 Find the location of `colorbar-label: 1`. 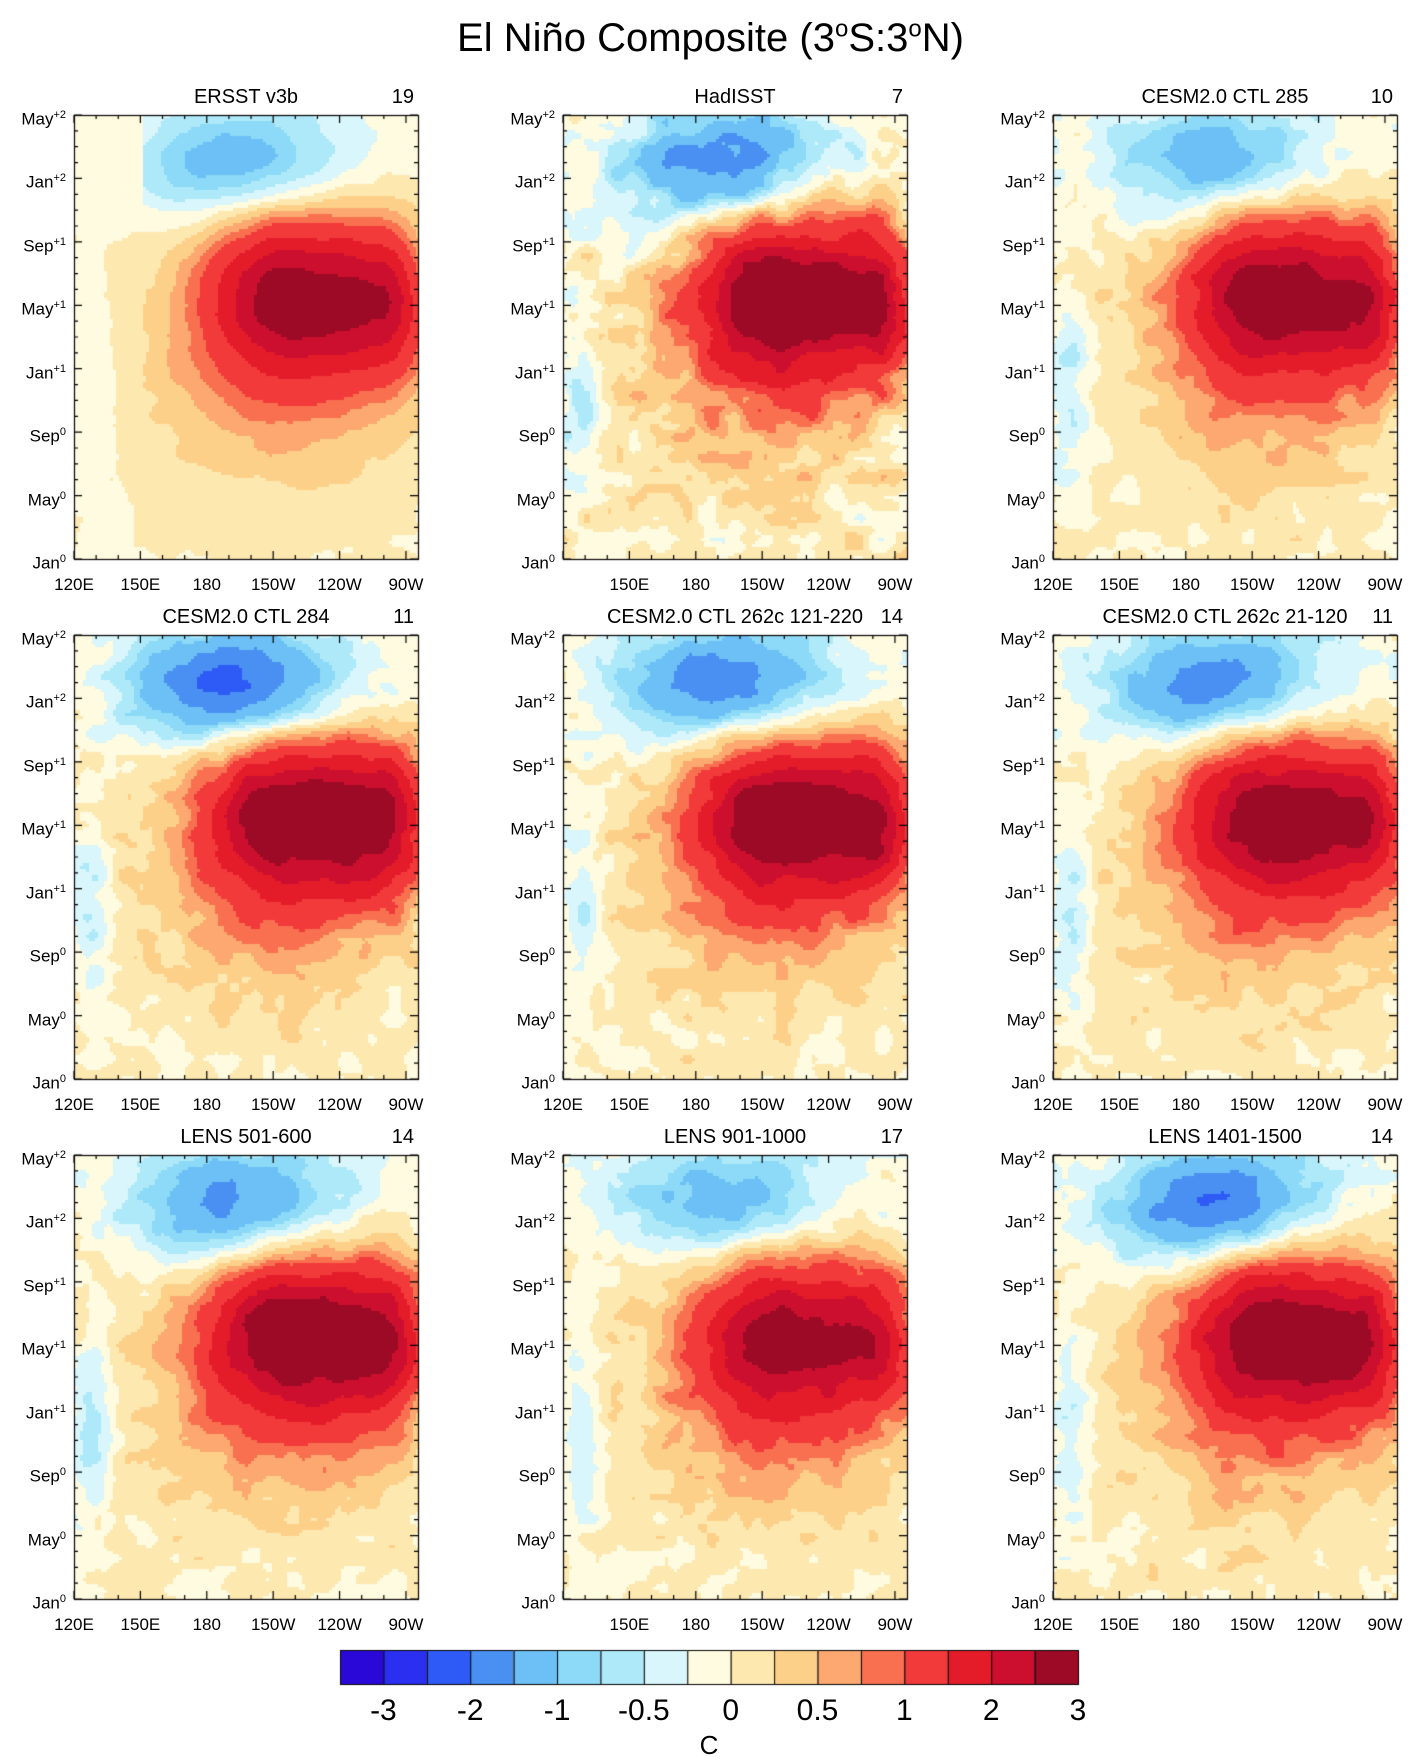

colorbar-label: 1 is located at coordinates (904, 1710).